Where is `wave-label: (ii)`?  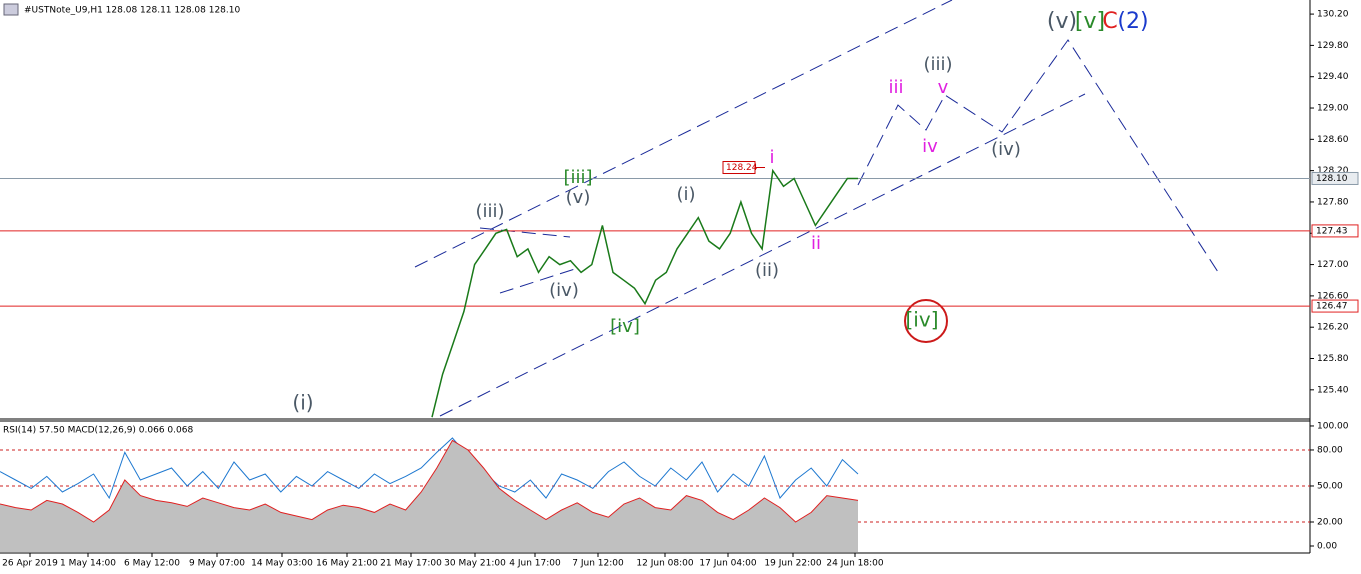
wave-label: (ii) is located at coordinates (767, 270).